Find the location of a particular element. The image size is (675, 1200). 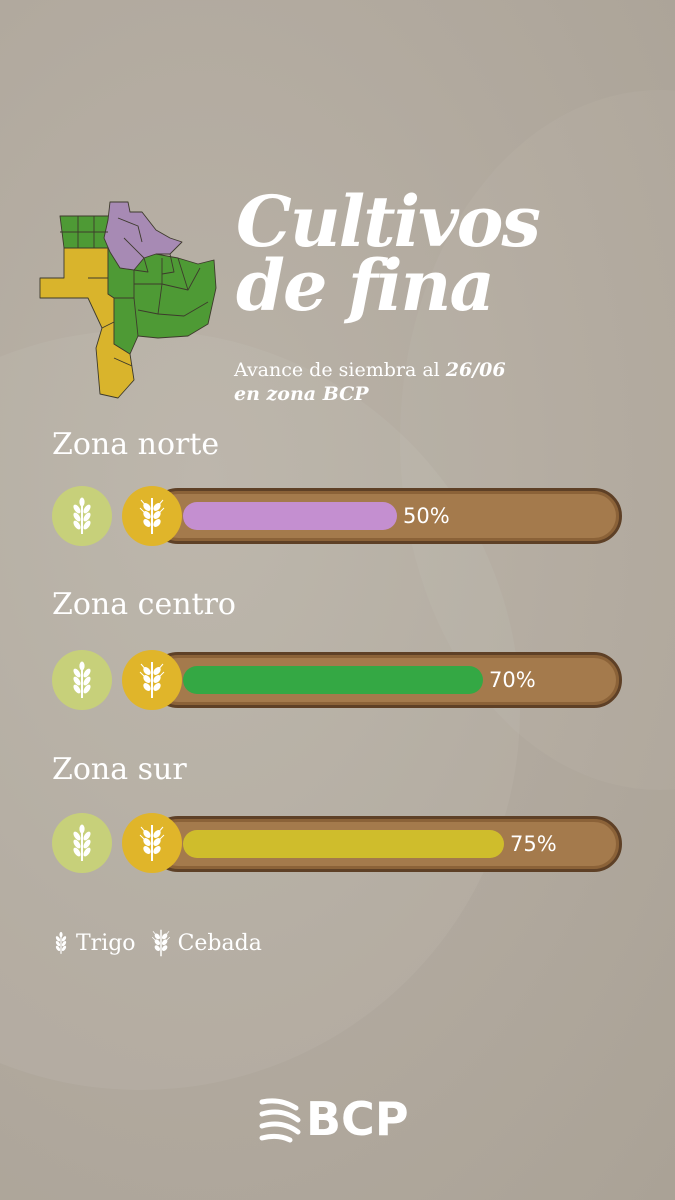

progress-track: 70% is located at coordinates (386, 680).